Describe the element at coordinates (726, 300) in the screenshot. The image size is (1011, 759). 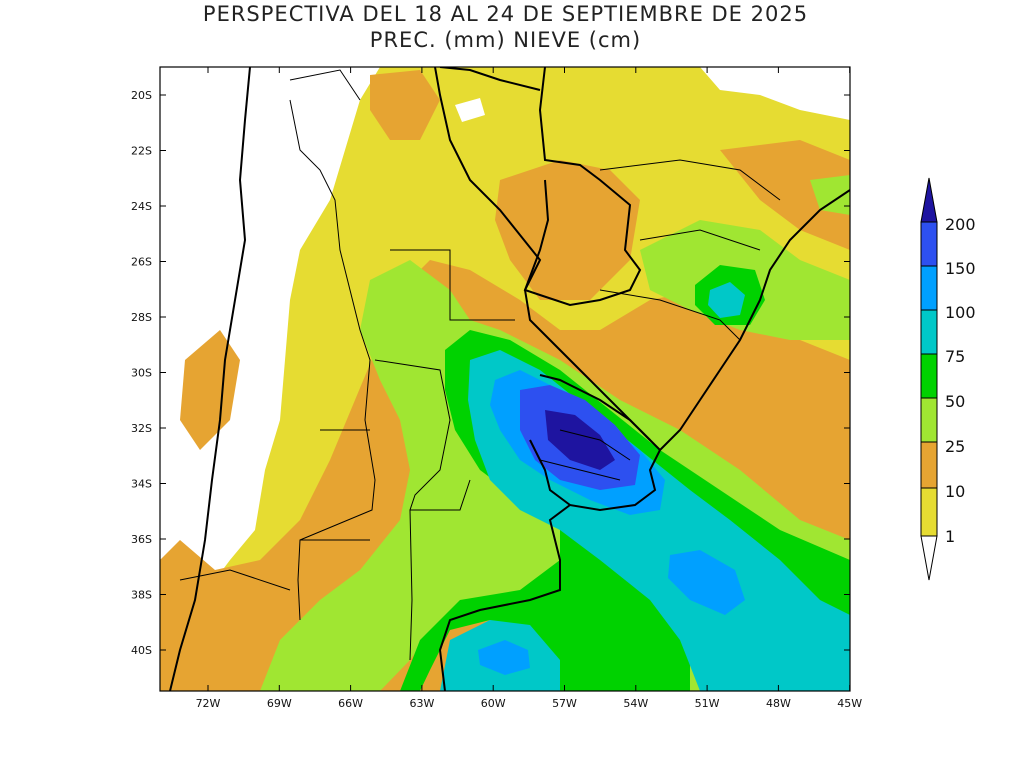
I see `field-75mm` at that location.